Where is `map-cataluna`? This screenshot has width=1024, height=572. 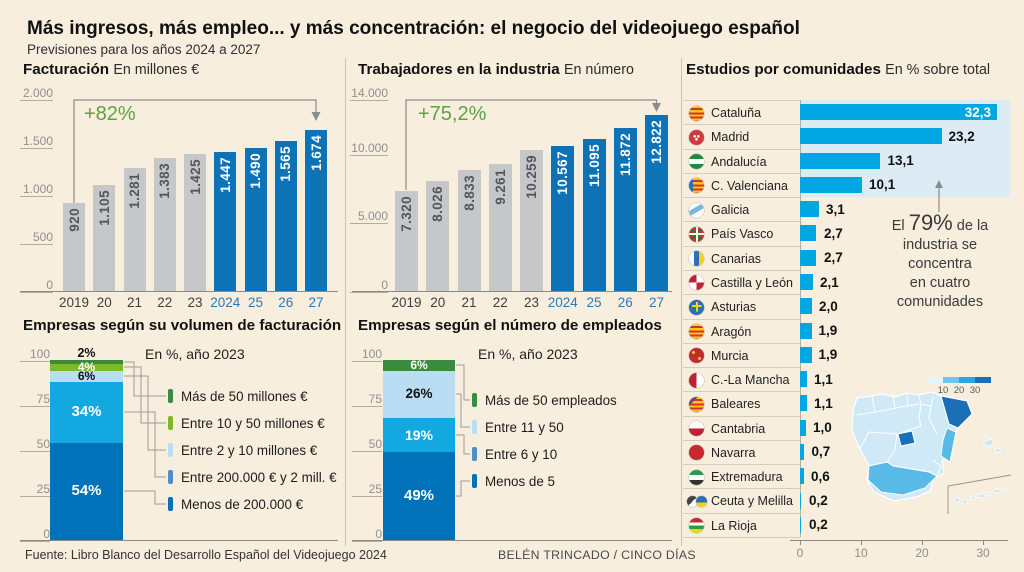
map-cataluna is located at coordinates (956, 412).